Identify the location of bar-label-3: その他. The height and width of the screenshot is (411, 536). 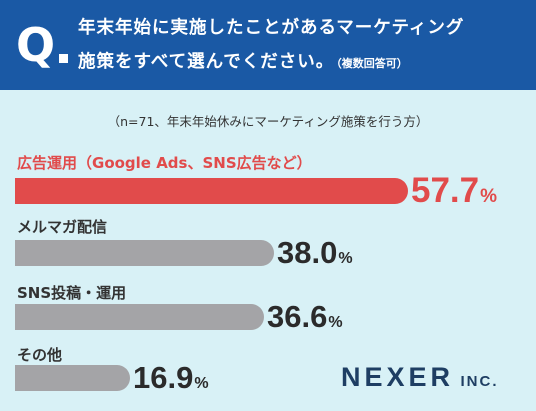
(40, 355).